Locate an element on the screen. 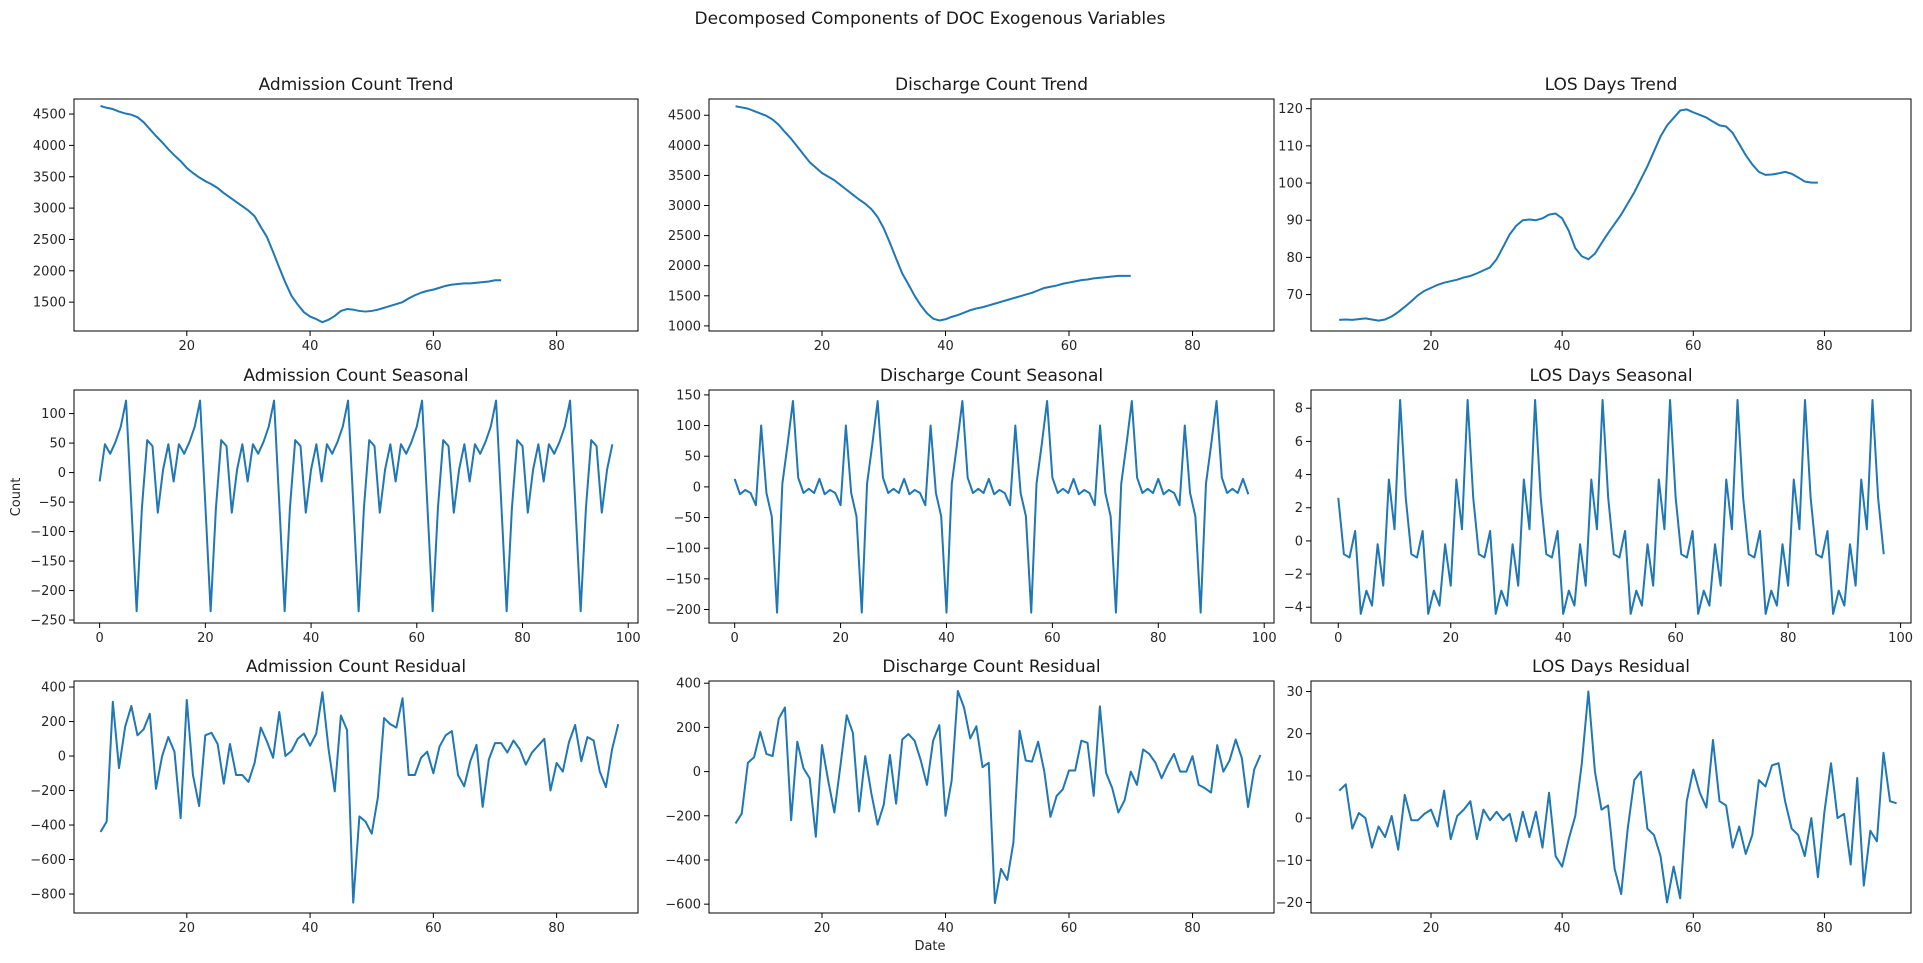  subplot-9: LOS Days Residual 20 40 60 80 −20 −10 0 10 20 30 is located at coordinates (1594, 796).